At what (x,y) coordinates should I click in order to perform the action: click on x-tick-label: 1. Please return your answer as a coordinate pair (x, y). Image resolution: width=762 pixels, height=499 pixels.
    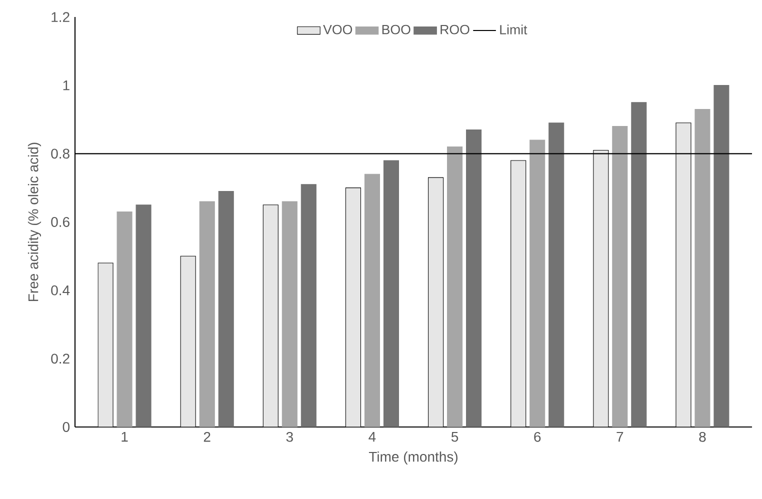
    Looking at the image, I should click on (125, 437).